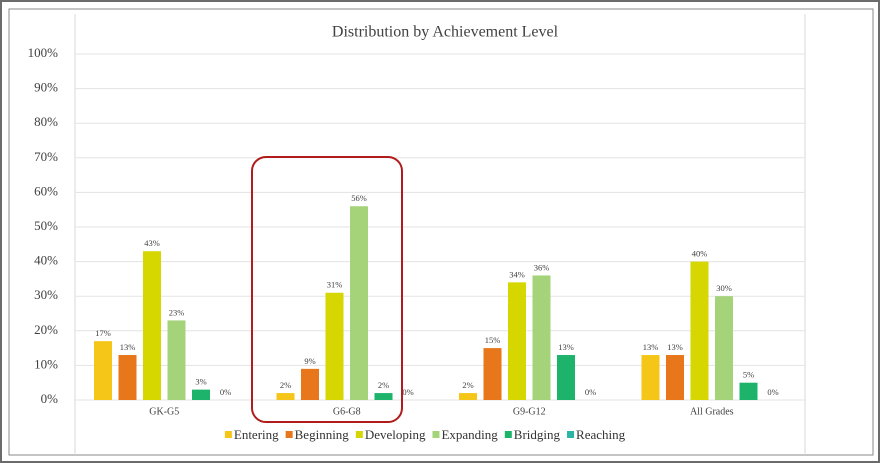 The image size is (880, 463). I want to click on value-label: 40%, so click(700, 254).